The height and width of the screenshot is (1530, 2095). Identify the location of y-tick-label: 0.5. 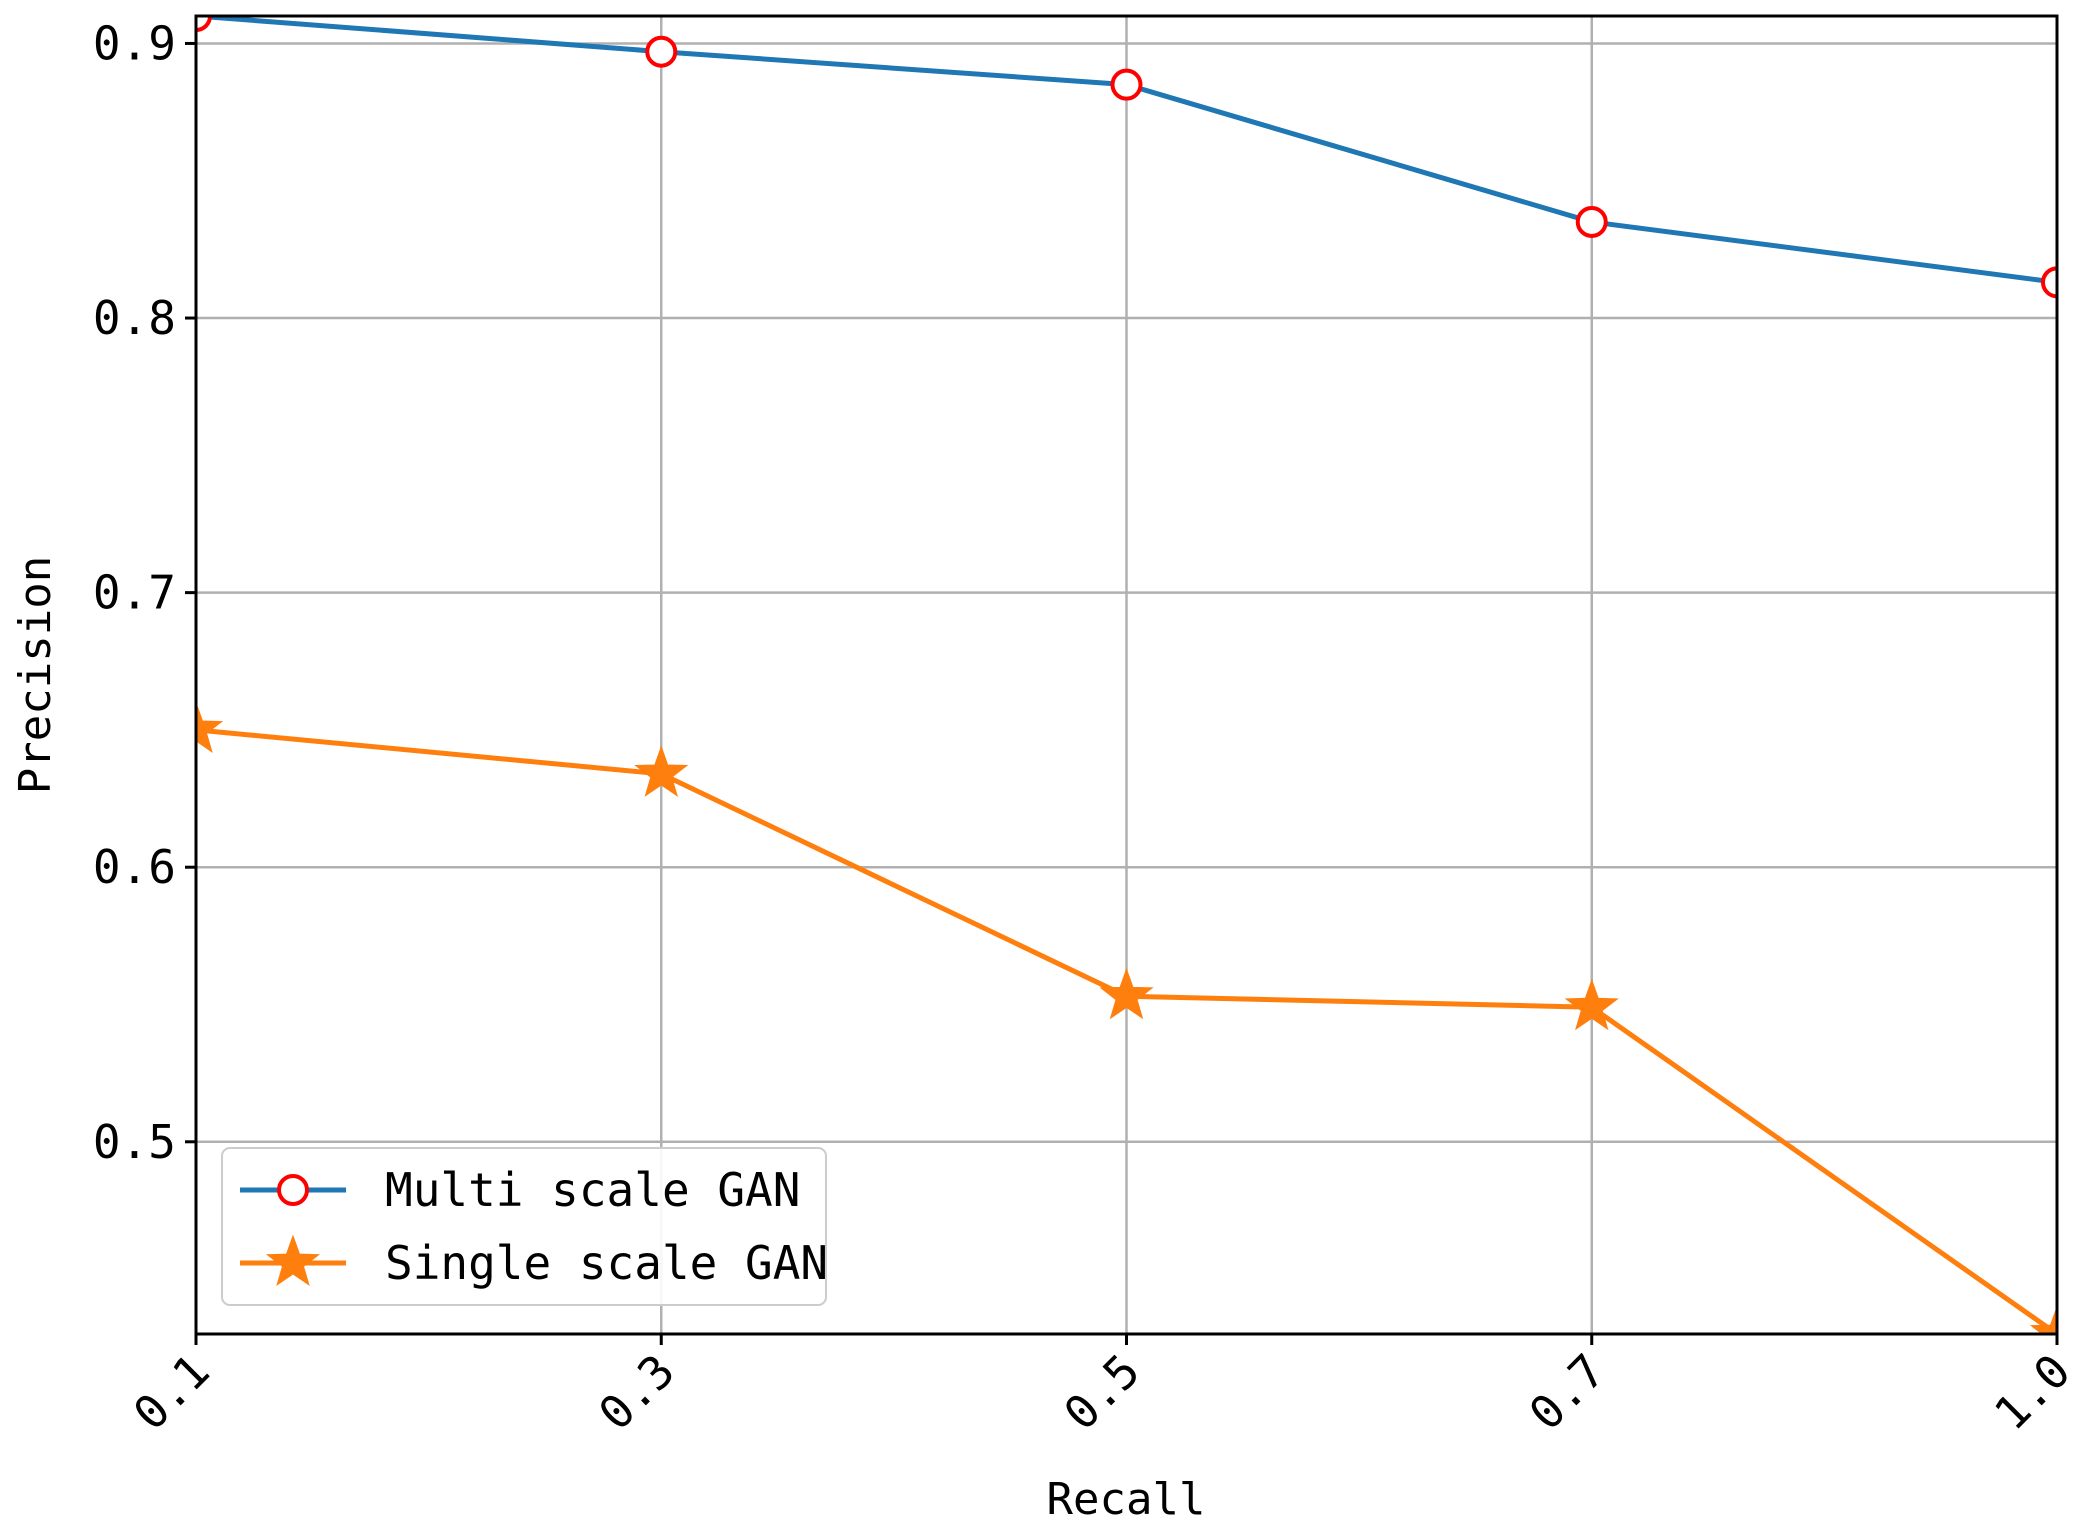
(134, 1142).